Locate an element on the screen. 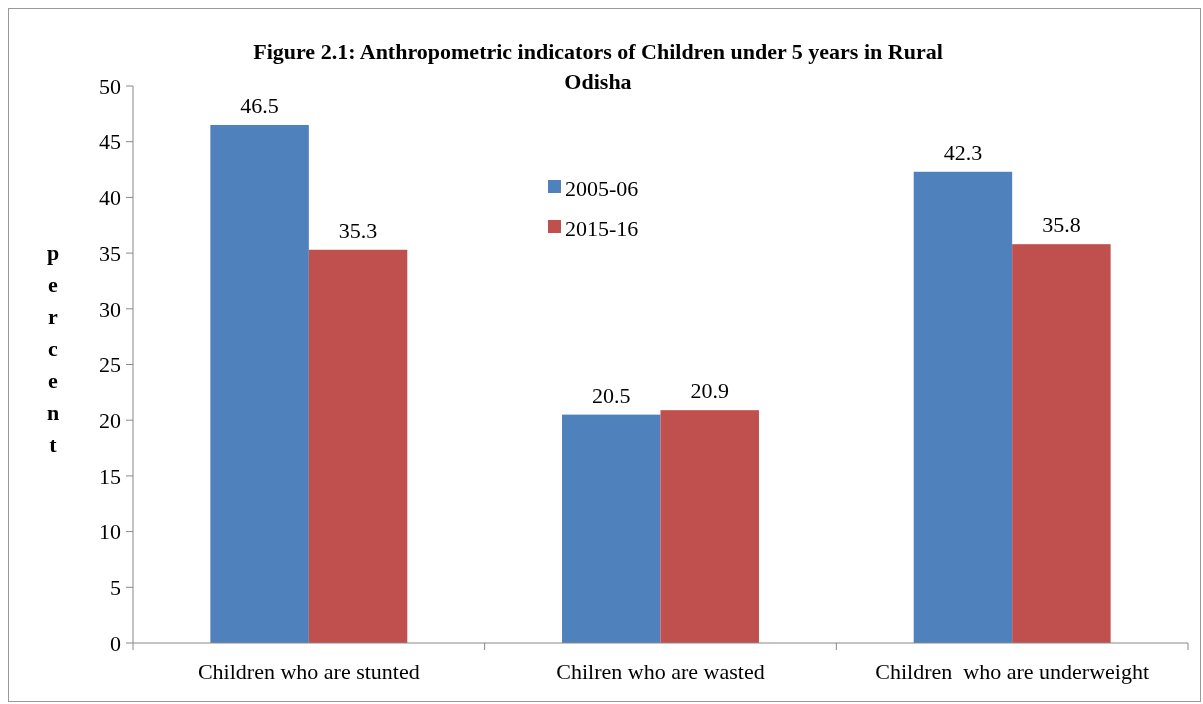 The height and width of the screenshot is (704, 1203). y-axis-title: percent is located at coordinates (53, 348).